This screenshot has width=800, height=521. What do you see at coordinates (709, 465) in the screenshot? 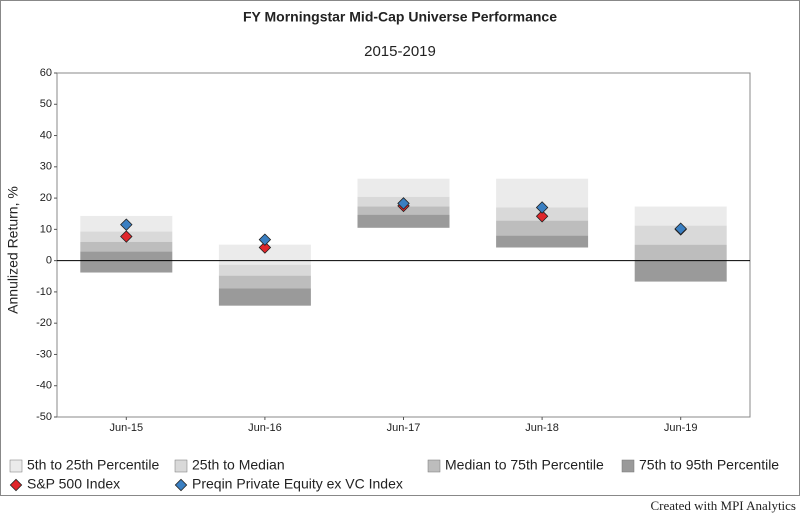
I see `legend-label: 75th to 95th Percentile` at bounding box center [709, 465].